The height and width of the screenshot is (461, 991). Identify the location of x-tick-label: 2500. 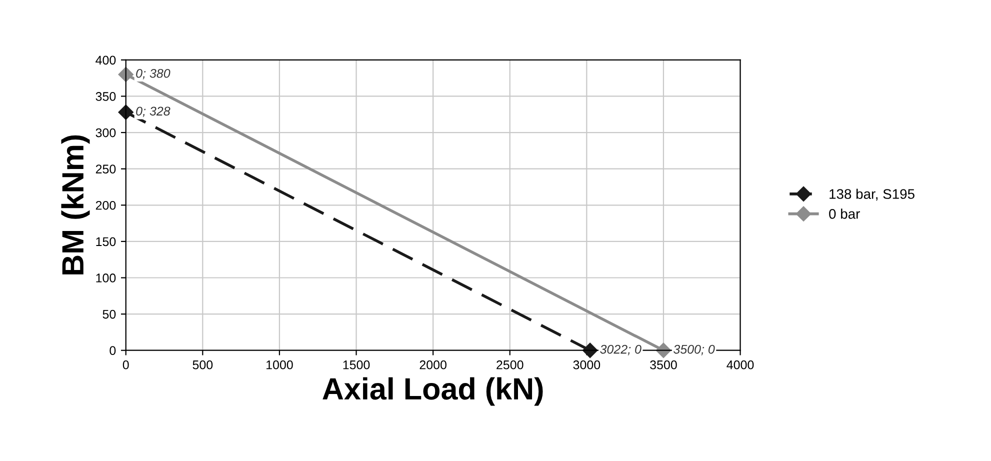
(510, 365).